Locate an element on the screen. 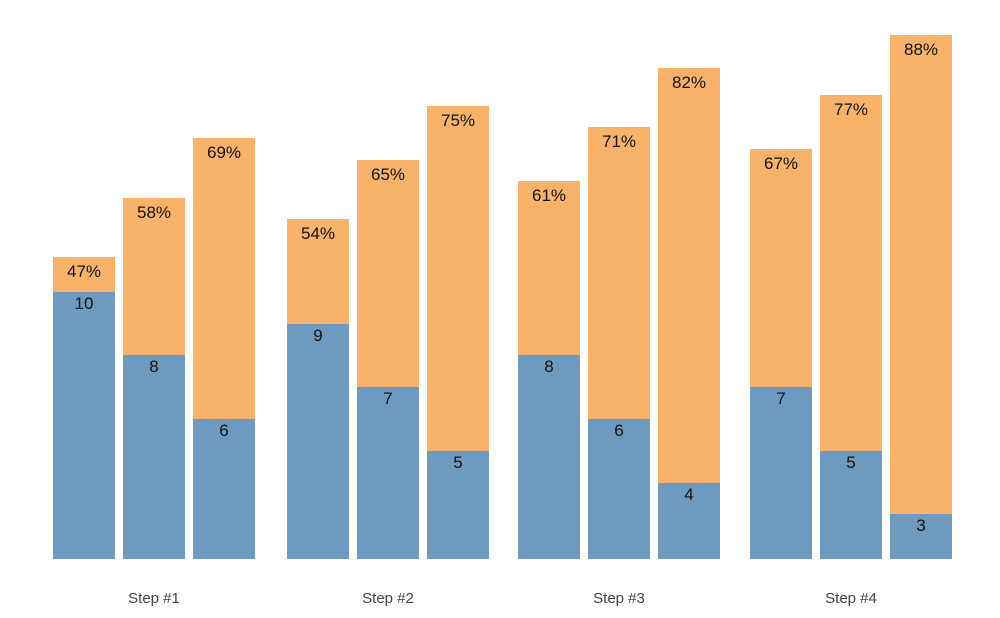  bar: 54% 9 is located at coordinates (318, 389).